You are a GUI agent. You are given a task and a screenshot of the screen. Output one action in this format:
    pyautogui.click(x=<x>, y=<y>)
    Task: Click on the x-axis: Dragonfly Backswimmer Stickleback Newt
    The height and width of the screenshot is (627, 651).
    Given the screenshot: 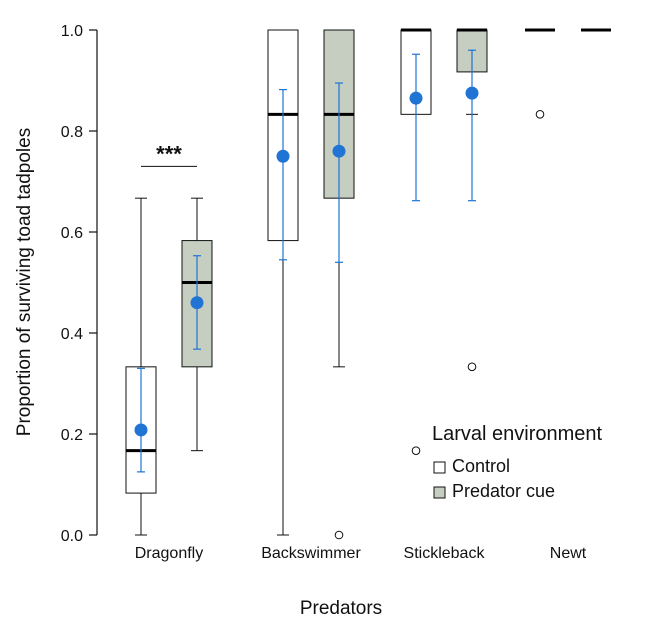 What is the action you would take?
    pyautogui.click(x=361, y=553)
    